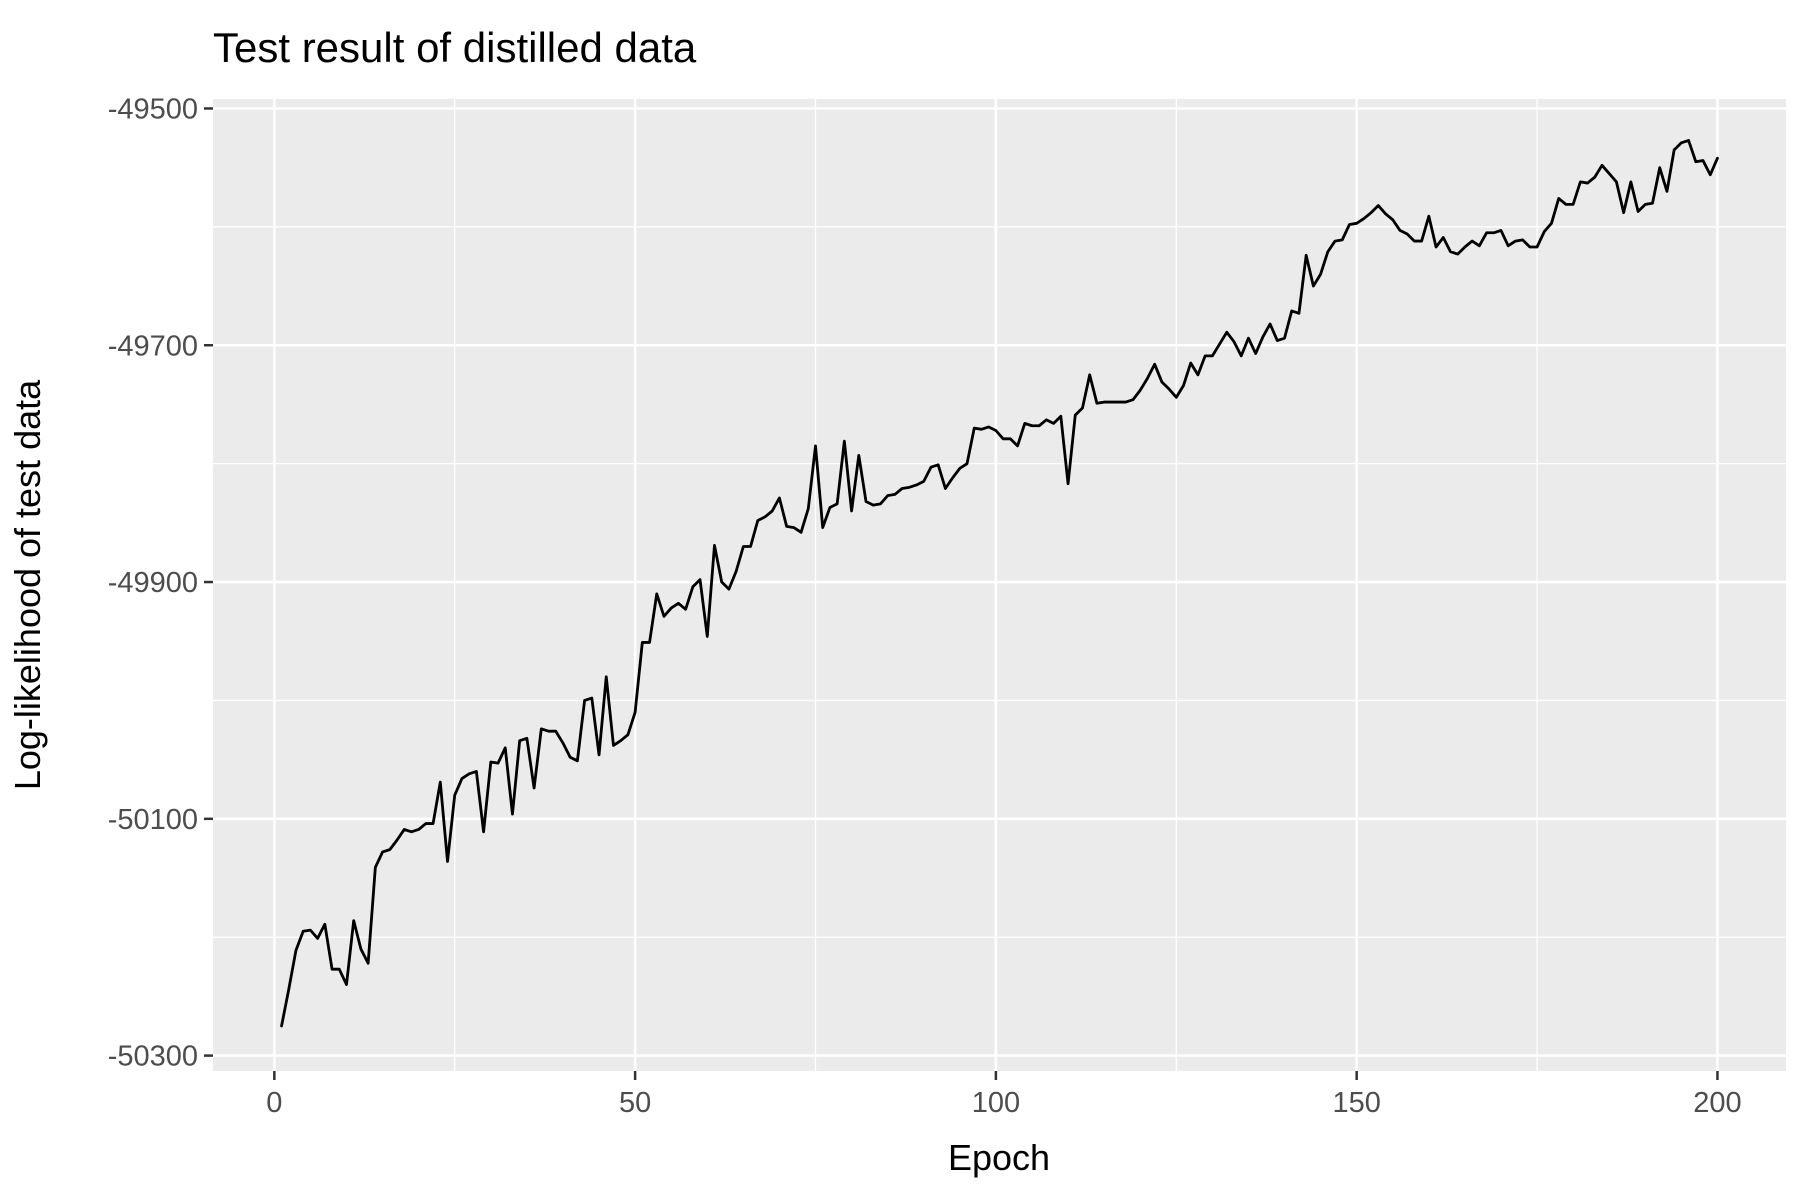 This screenshot has height=1200, width=1800. I want to click on y-tick-label: -50100, so click(153, 820).